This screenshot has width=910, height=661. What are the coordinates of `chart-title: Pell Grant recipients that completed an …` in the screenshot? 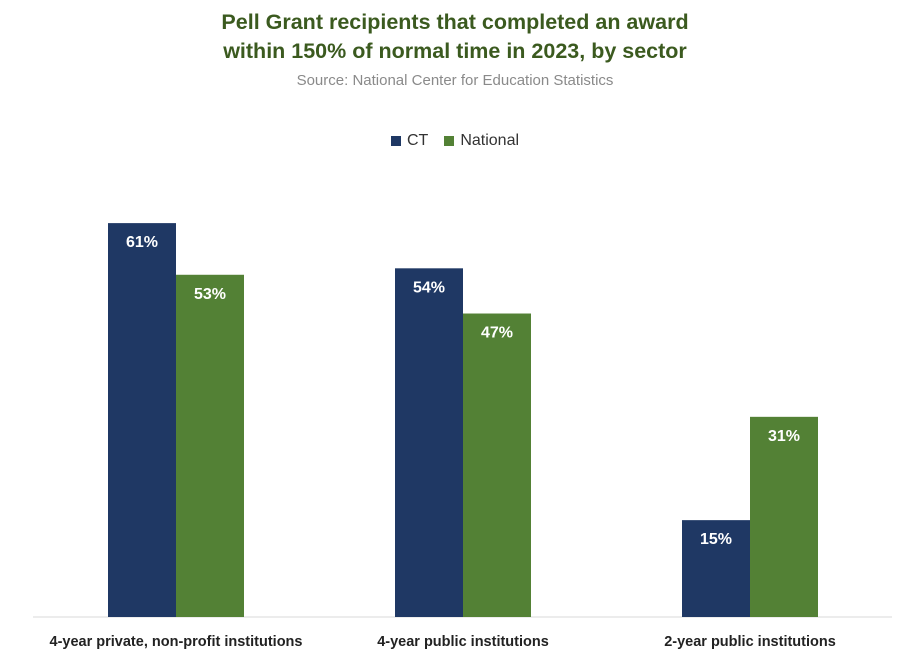 It's located at (455, 37).